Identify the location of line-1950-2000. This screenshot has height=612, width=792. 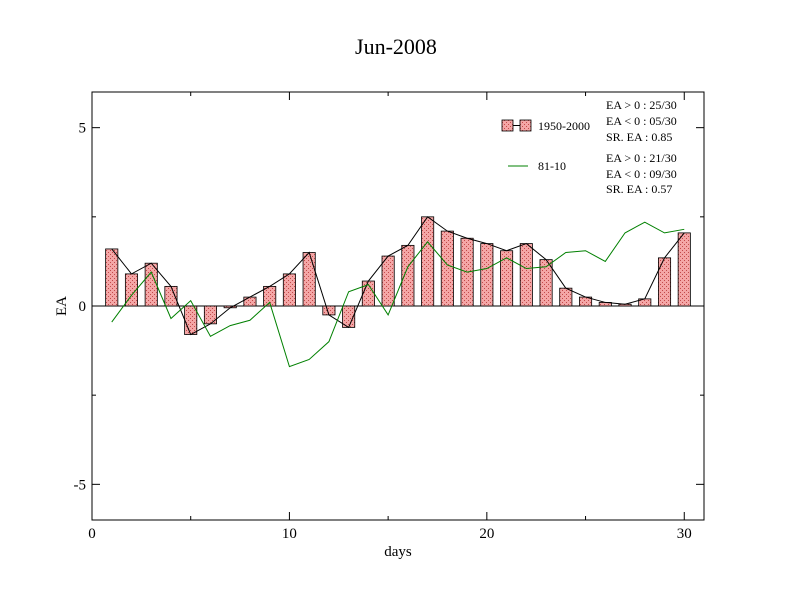
(398, 276).